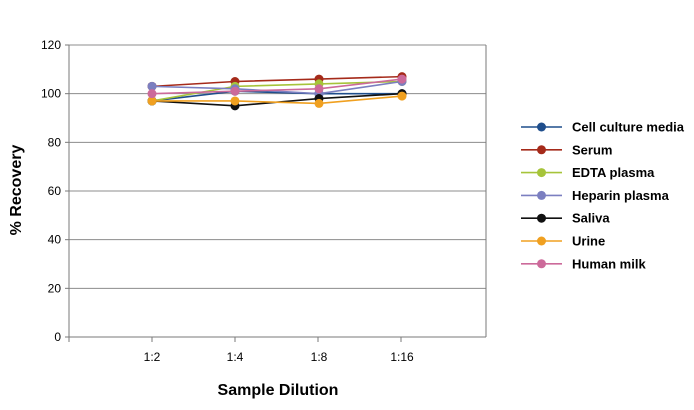 The width and height of the screenshot is (694, 410). I want to click on y-tick-label: 40, so click(55, 240).